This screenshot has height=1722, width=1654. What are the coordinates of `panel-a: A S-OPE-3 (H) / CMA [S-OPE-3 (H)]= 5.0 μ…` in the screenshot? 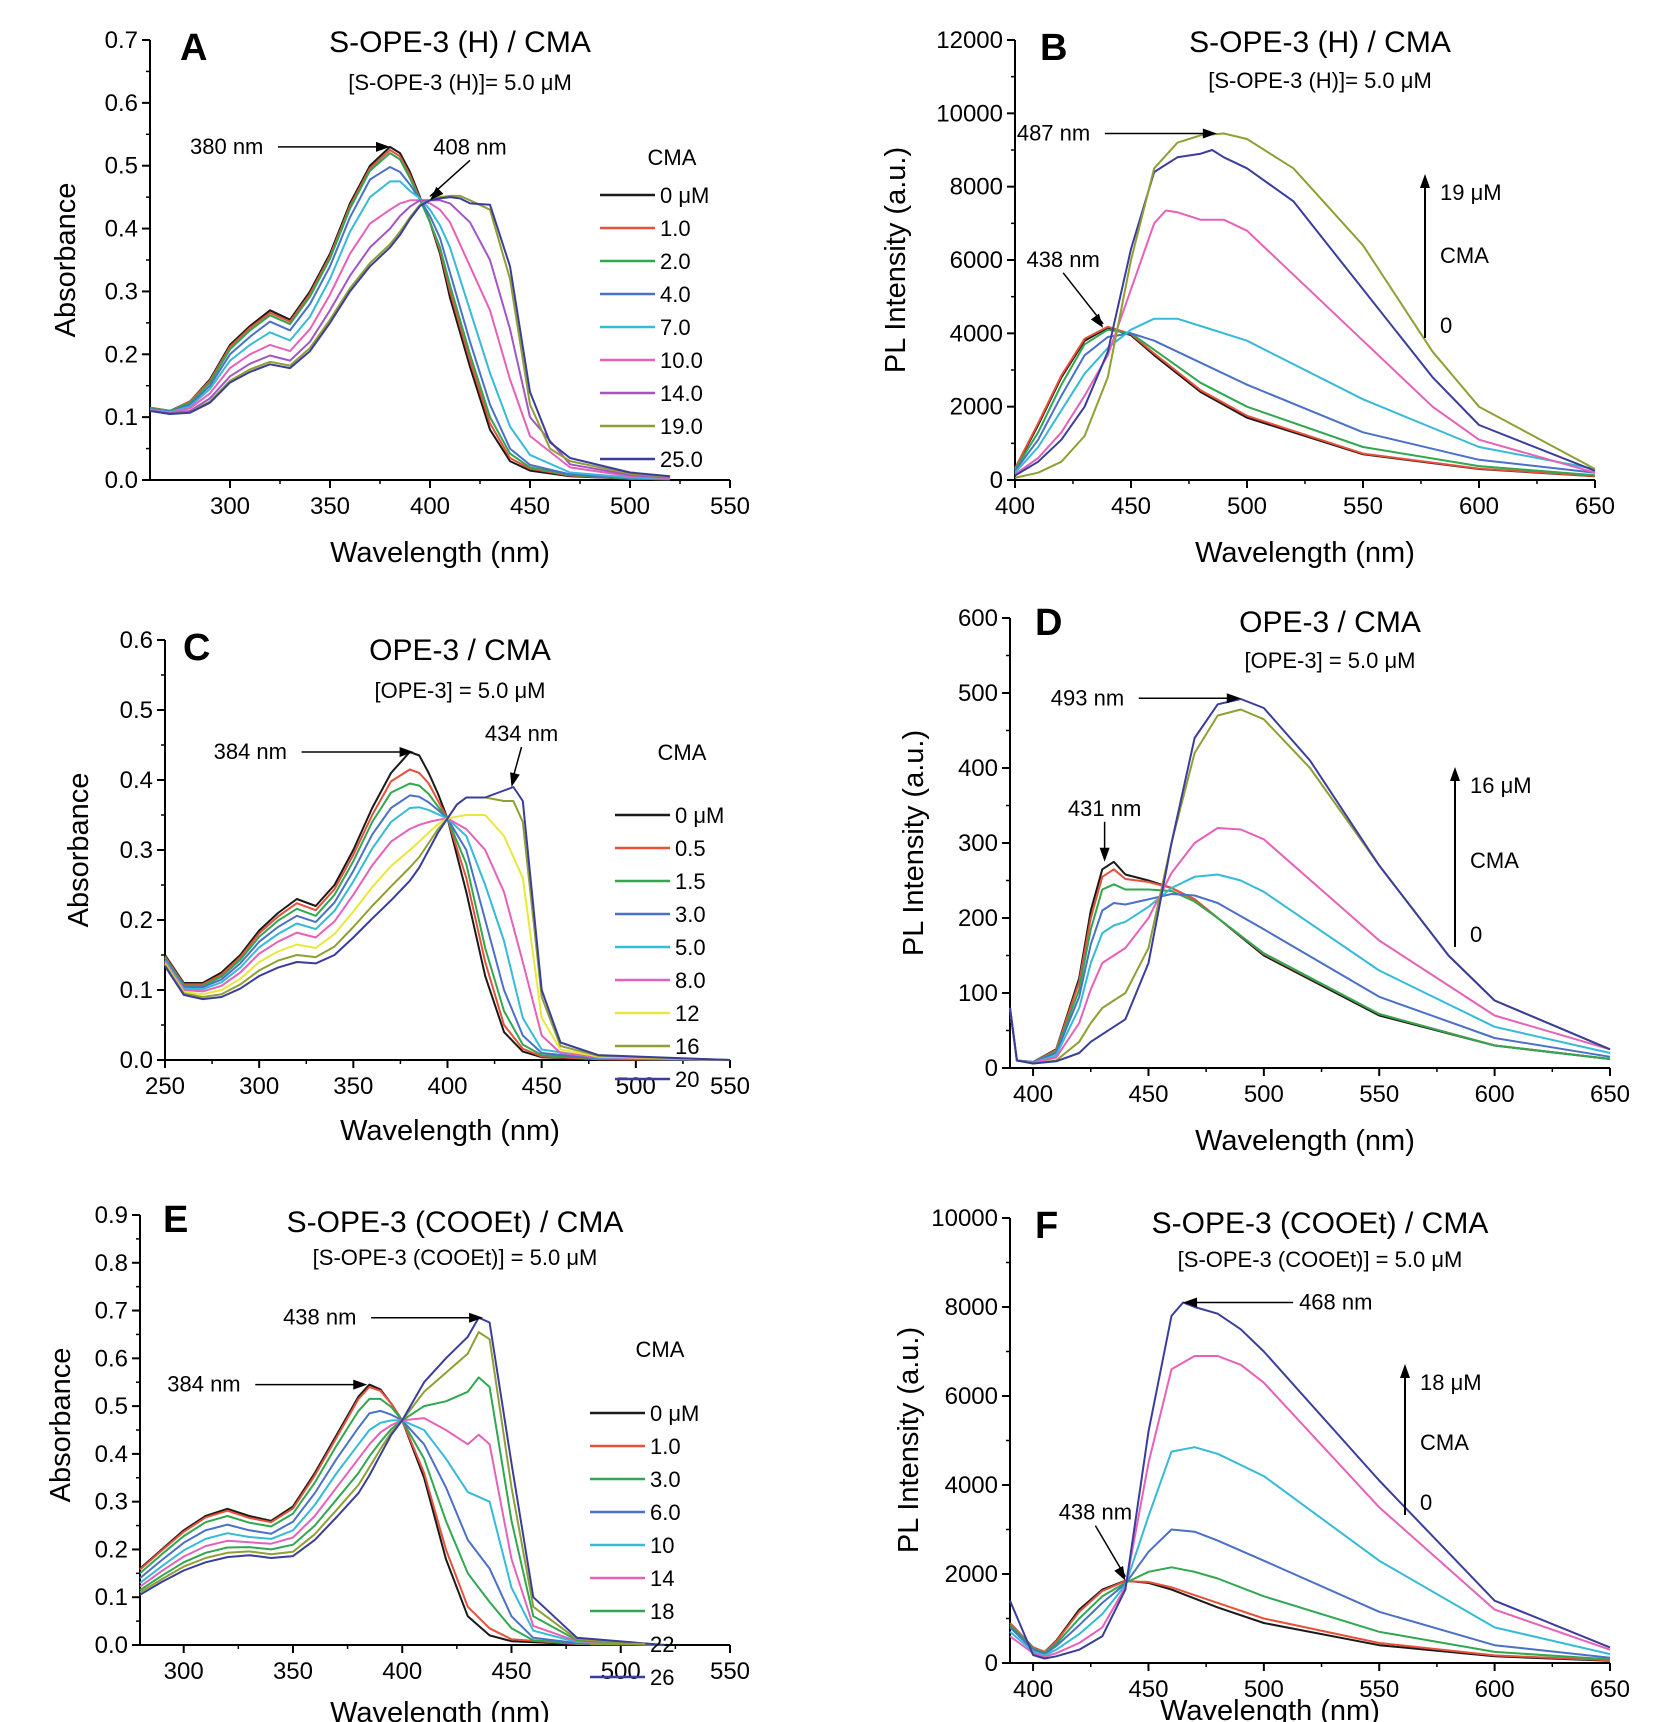 It's located at (400, 297).